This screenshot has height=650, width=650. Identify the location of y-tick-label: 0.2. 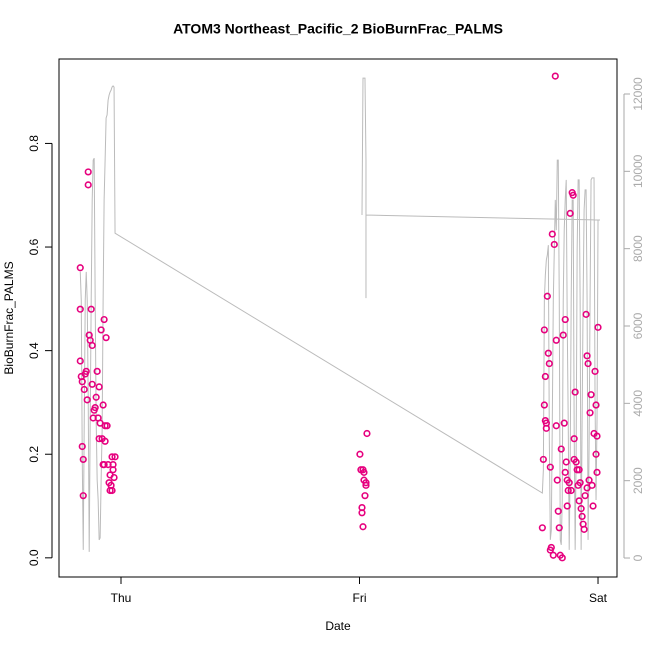
(34, 454).